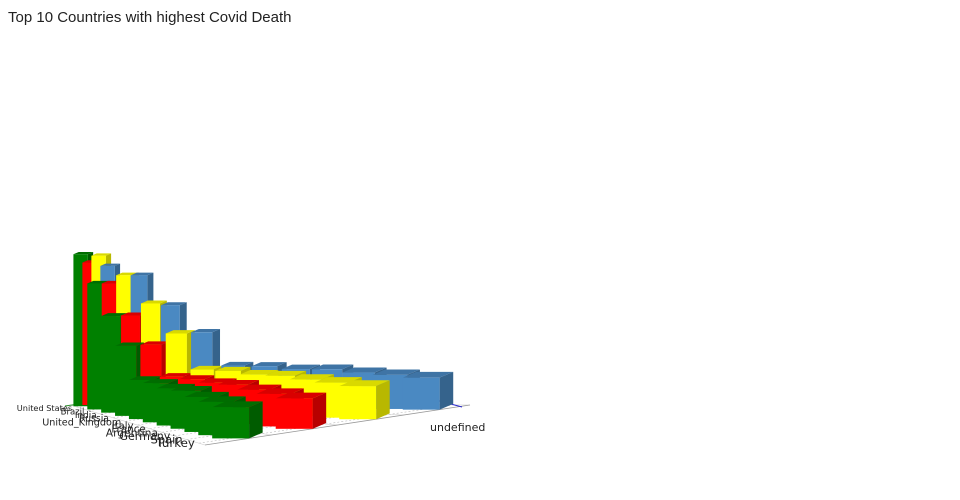 This screenshot has height=500, width=960. What do you see at coordinates (457, 427) in the screenshot?
I see `z-axis-label: undefined` at bounding box center [457, 427].